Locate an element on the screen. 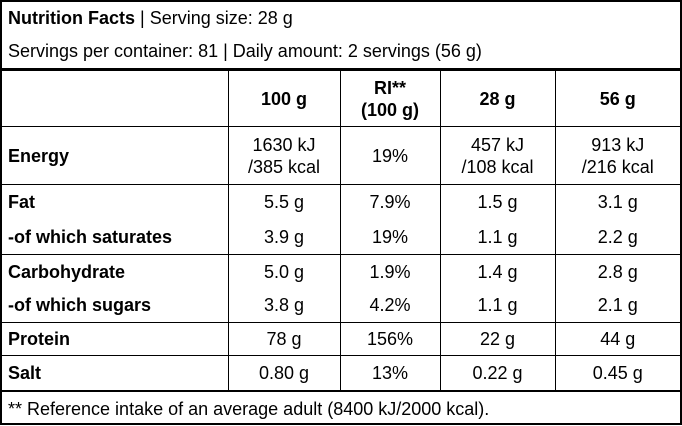 Image resolution: width=682 pixels, height=426 pixels. value-cell: 2.1 g is located at coordinates (617, 305).